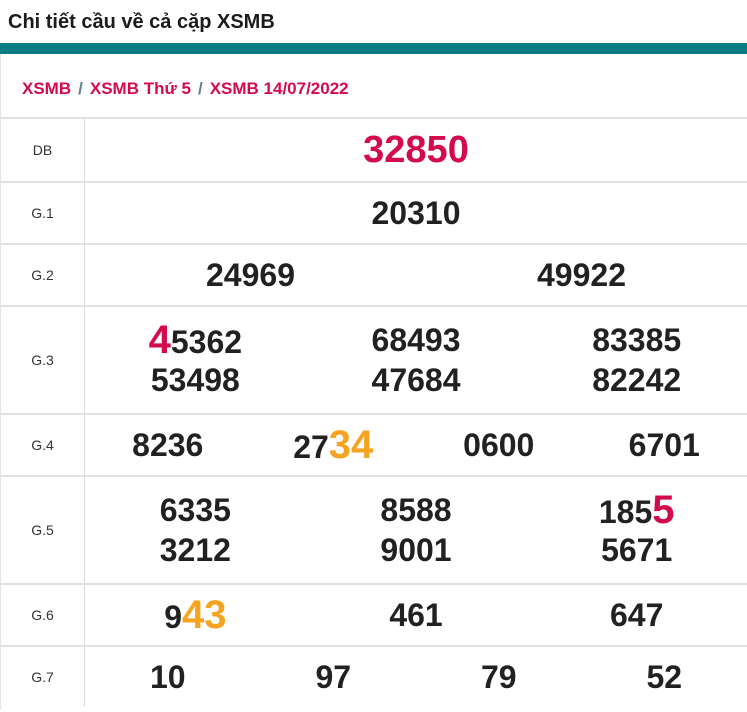 This screenshot has height=712, width=747. What do you see at coordinates (637, 550) in the screenshot?
I see `prize-number: 5671` at bounding box center [637, 550].